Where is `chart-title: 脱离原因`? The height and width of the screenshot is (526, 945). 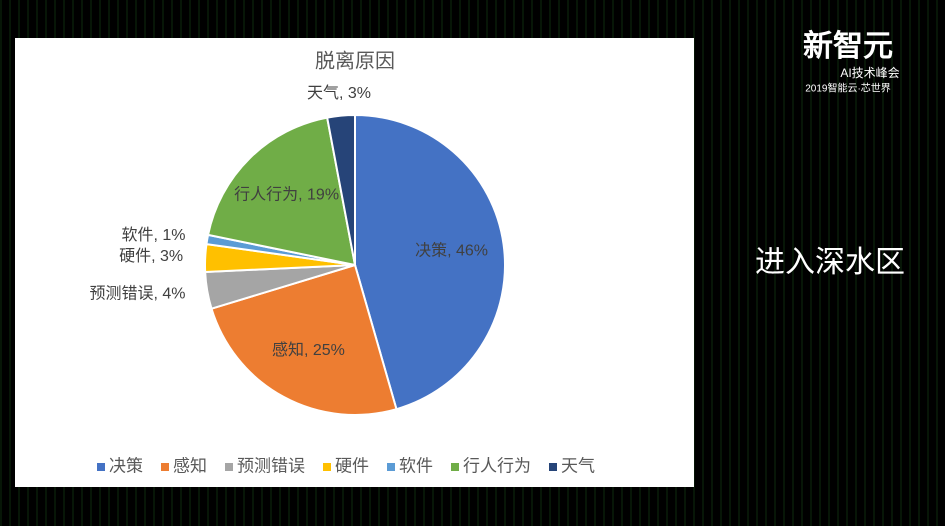
chart-title: 脱离原因 is located at coordinates (355, 60).